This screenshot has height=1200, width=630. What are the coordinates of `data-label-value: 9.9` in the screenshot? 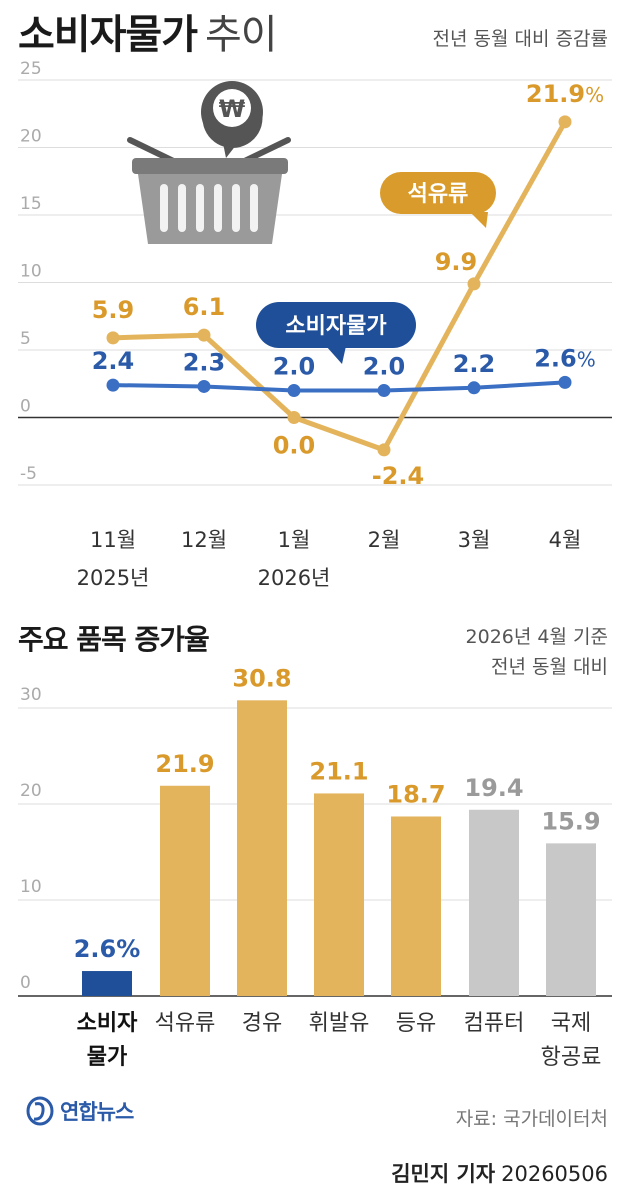 It's located at (456, 262).